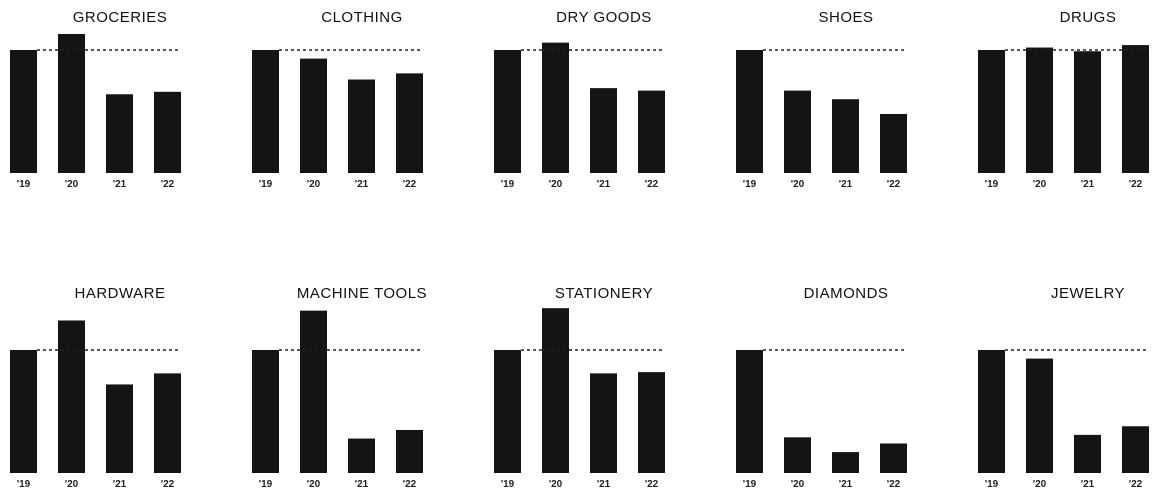 This screenshot has height=494, width=1154. Describe the element at coordinates (362, 293) in the screenshot. I see `panel-title: MACHINE TOOLS` at that location.